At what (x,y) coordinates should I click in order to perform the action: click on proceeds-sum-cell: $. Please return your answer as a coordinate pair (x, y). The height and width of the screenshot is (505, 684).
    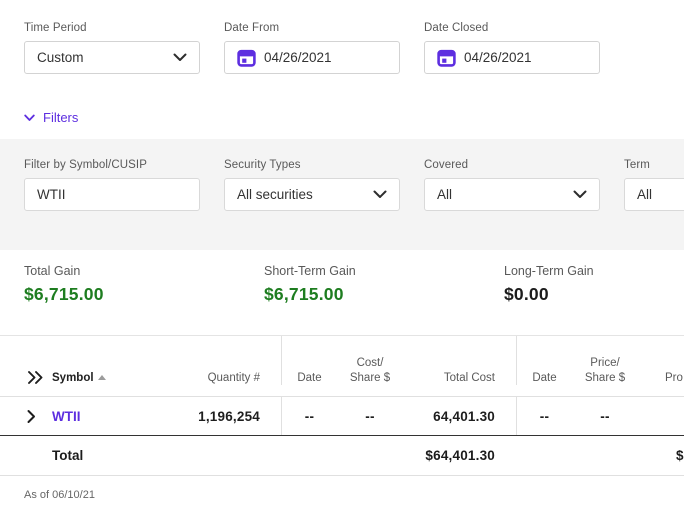
    Looking at the image, I should click on (680, 455).